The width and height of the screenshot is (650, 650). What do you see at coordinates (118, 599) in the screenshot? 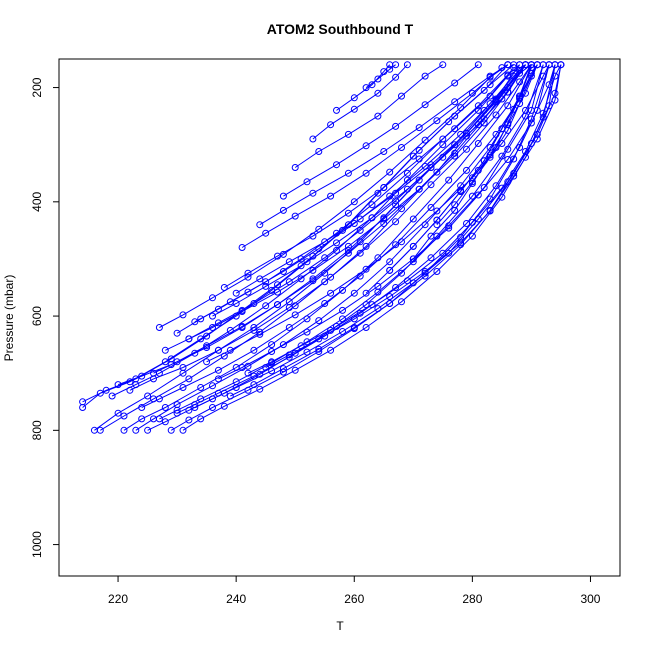
I see `x-tick-label: 220` at bounding box center [118, 599].